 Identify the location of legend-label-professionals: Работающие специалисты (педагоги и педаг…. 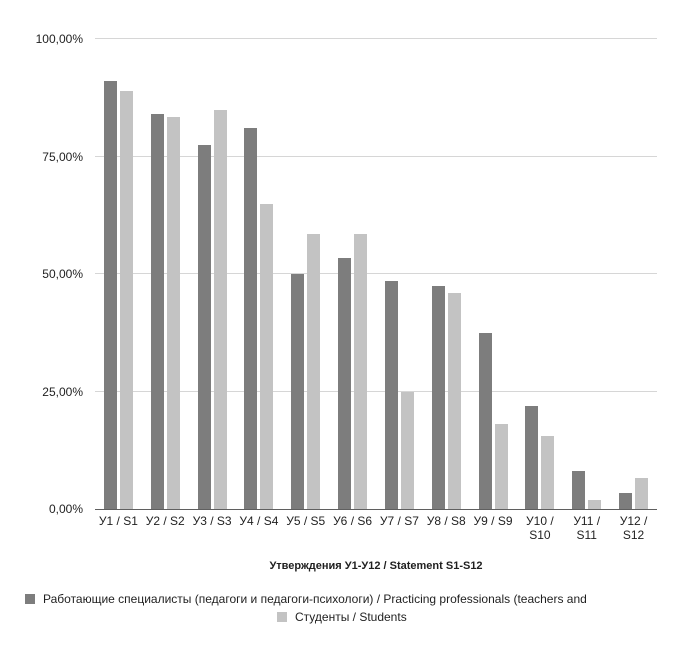
(315, 599).